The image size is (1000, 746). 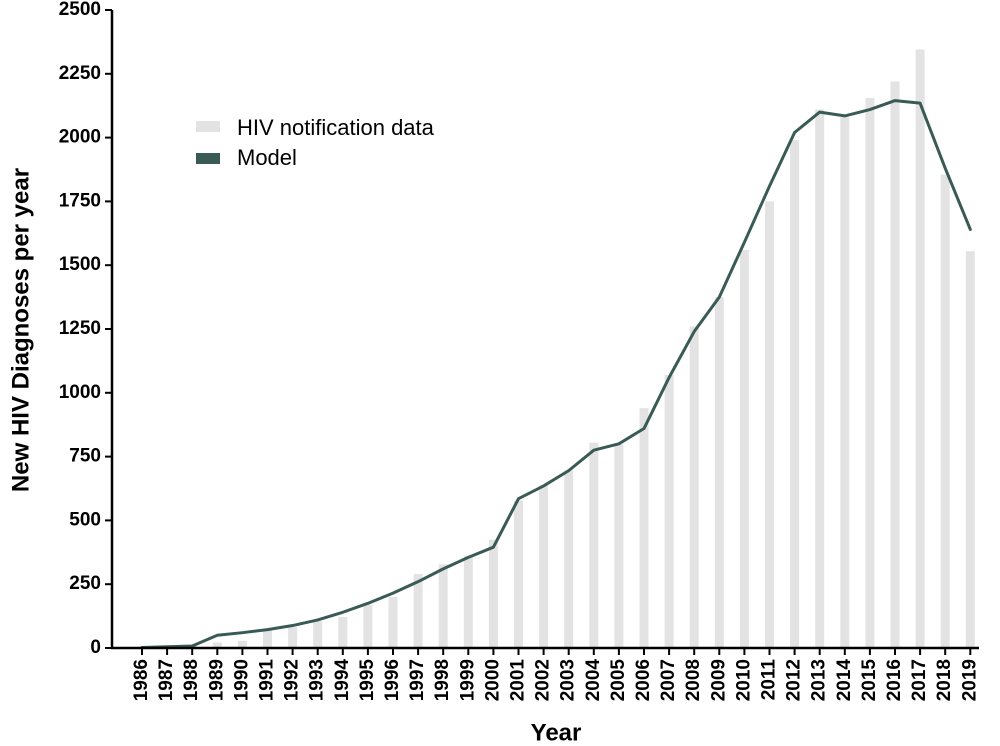 I want to click on y-ticks: 0 250 500 750 1000 1250 1500 1750 2000 2250 2500, so click(x=85, y=329).